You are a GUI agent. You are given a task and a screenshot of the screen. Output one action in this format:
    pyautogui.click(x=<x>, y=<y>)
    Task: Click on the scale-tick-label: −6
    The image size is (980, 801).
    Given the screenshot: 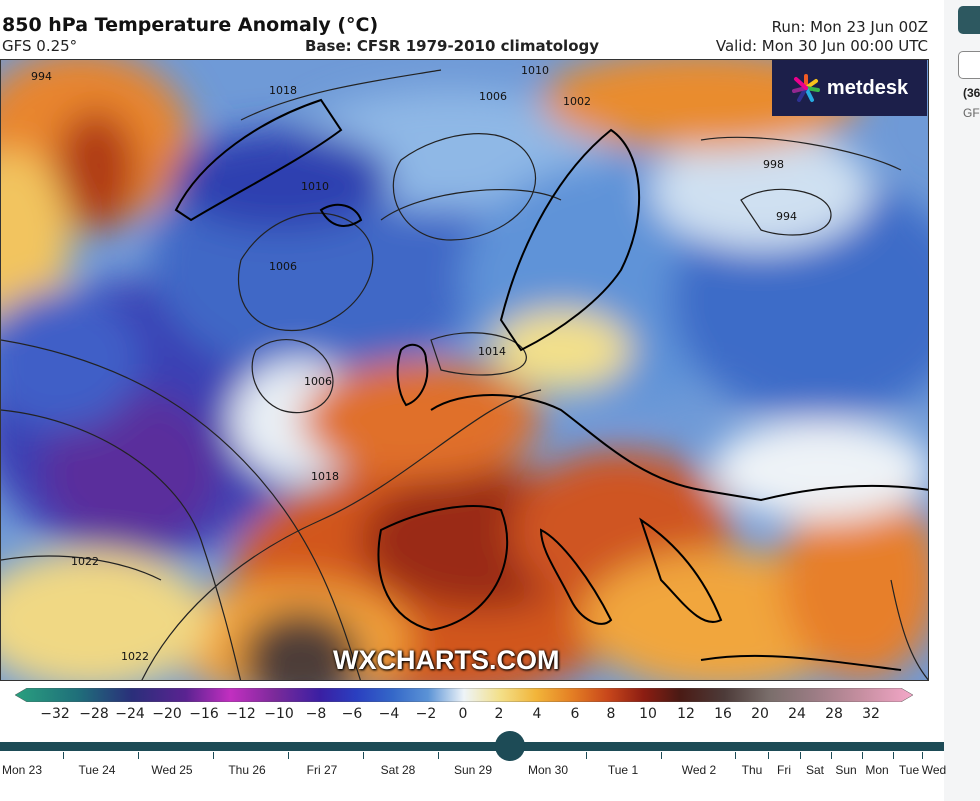 What is the action you would take?
    pyautogui.click(x=352, y=714)
    